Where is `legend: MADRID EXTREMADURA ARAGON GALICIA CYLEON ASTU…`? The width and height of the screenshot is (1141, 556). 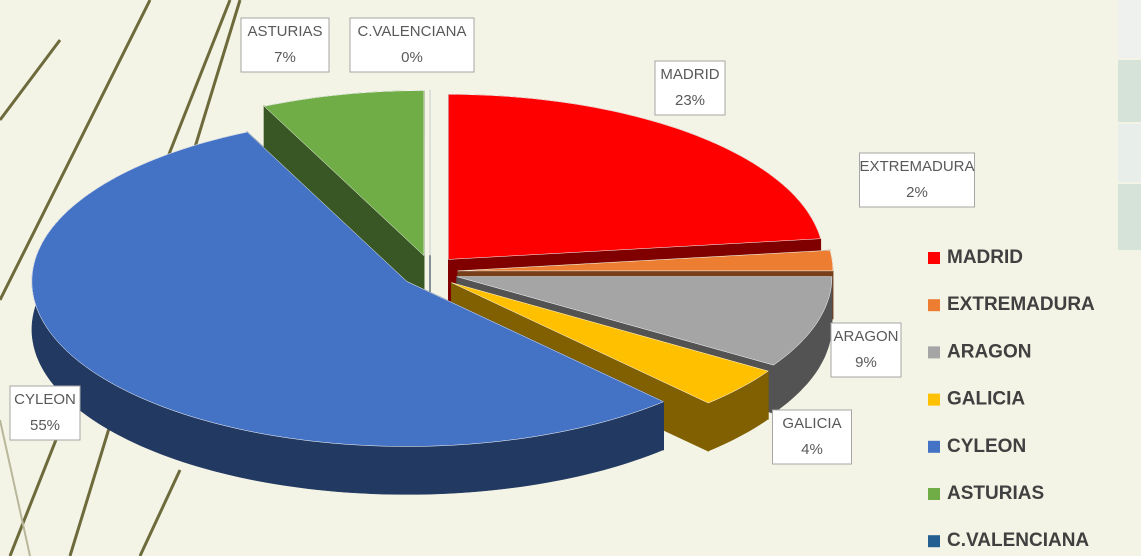
legend: MADRID EXTREMADURA ARAGON GALICIA CYLEON ASTU… is located at coordinates (1011, 399).